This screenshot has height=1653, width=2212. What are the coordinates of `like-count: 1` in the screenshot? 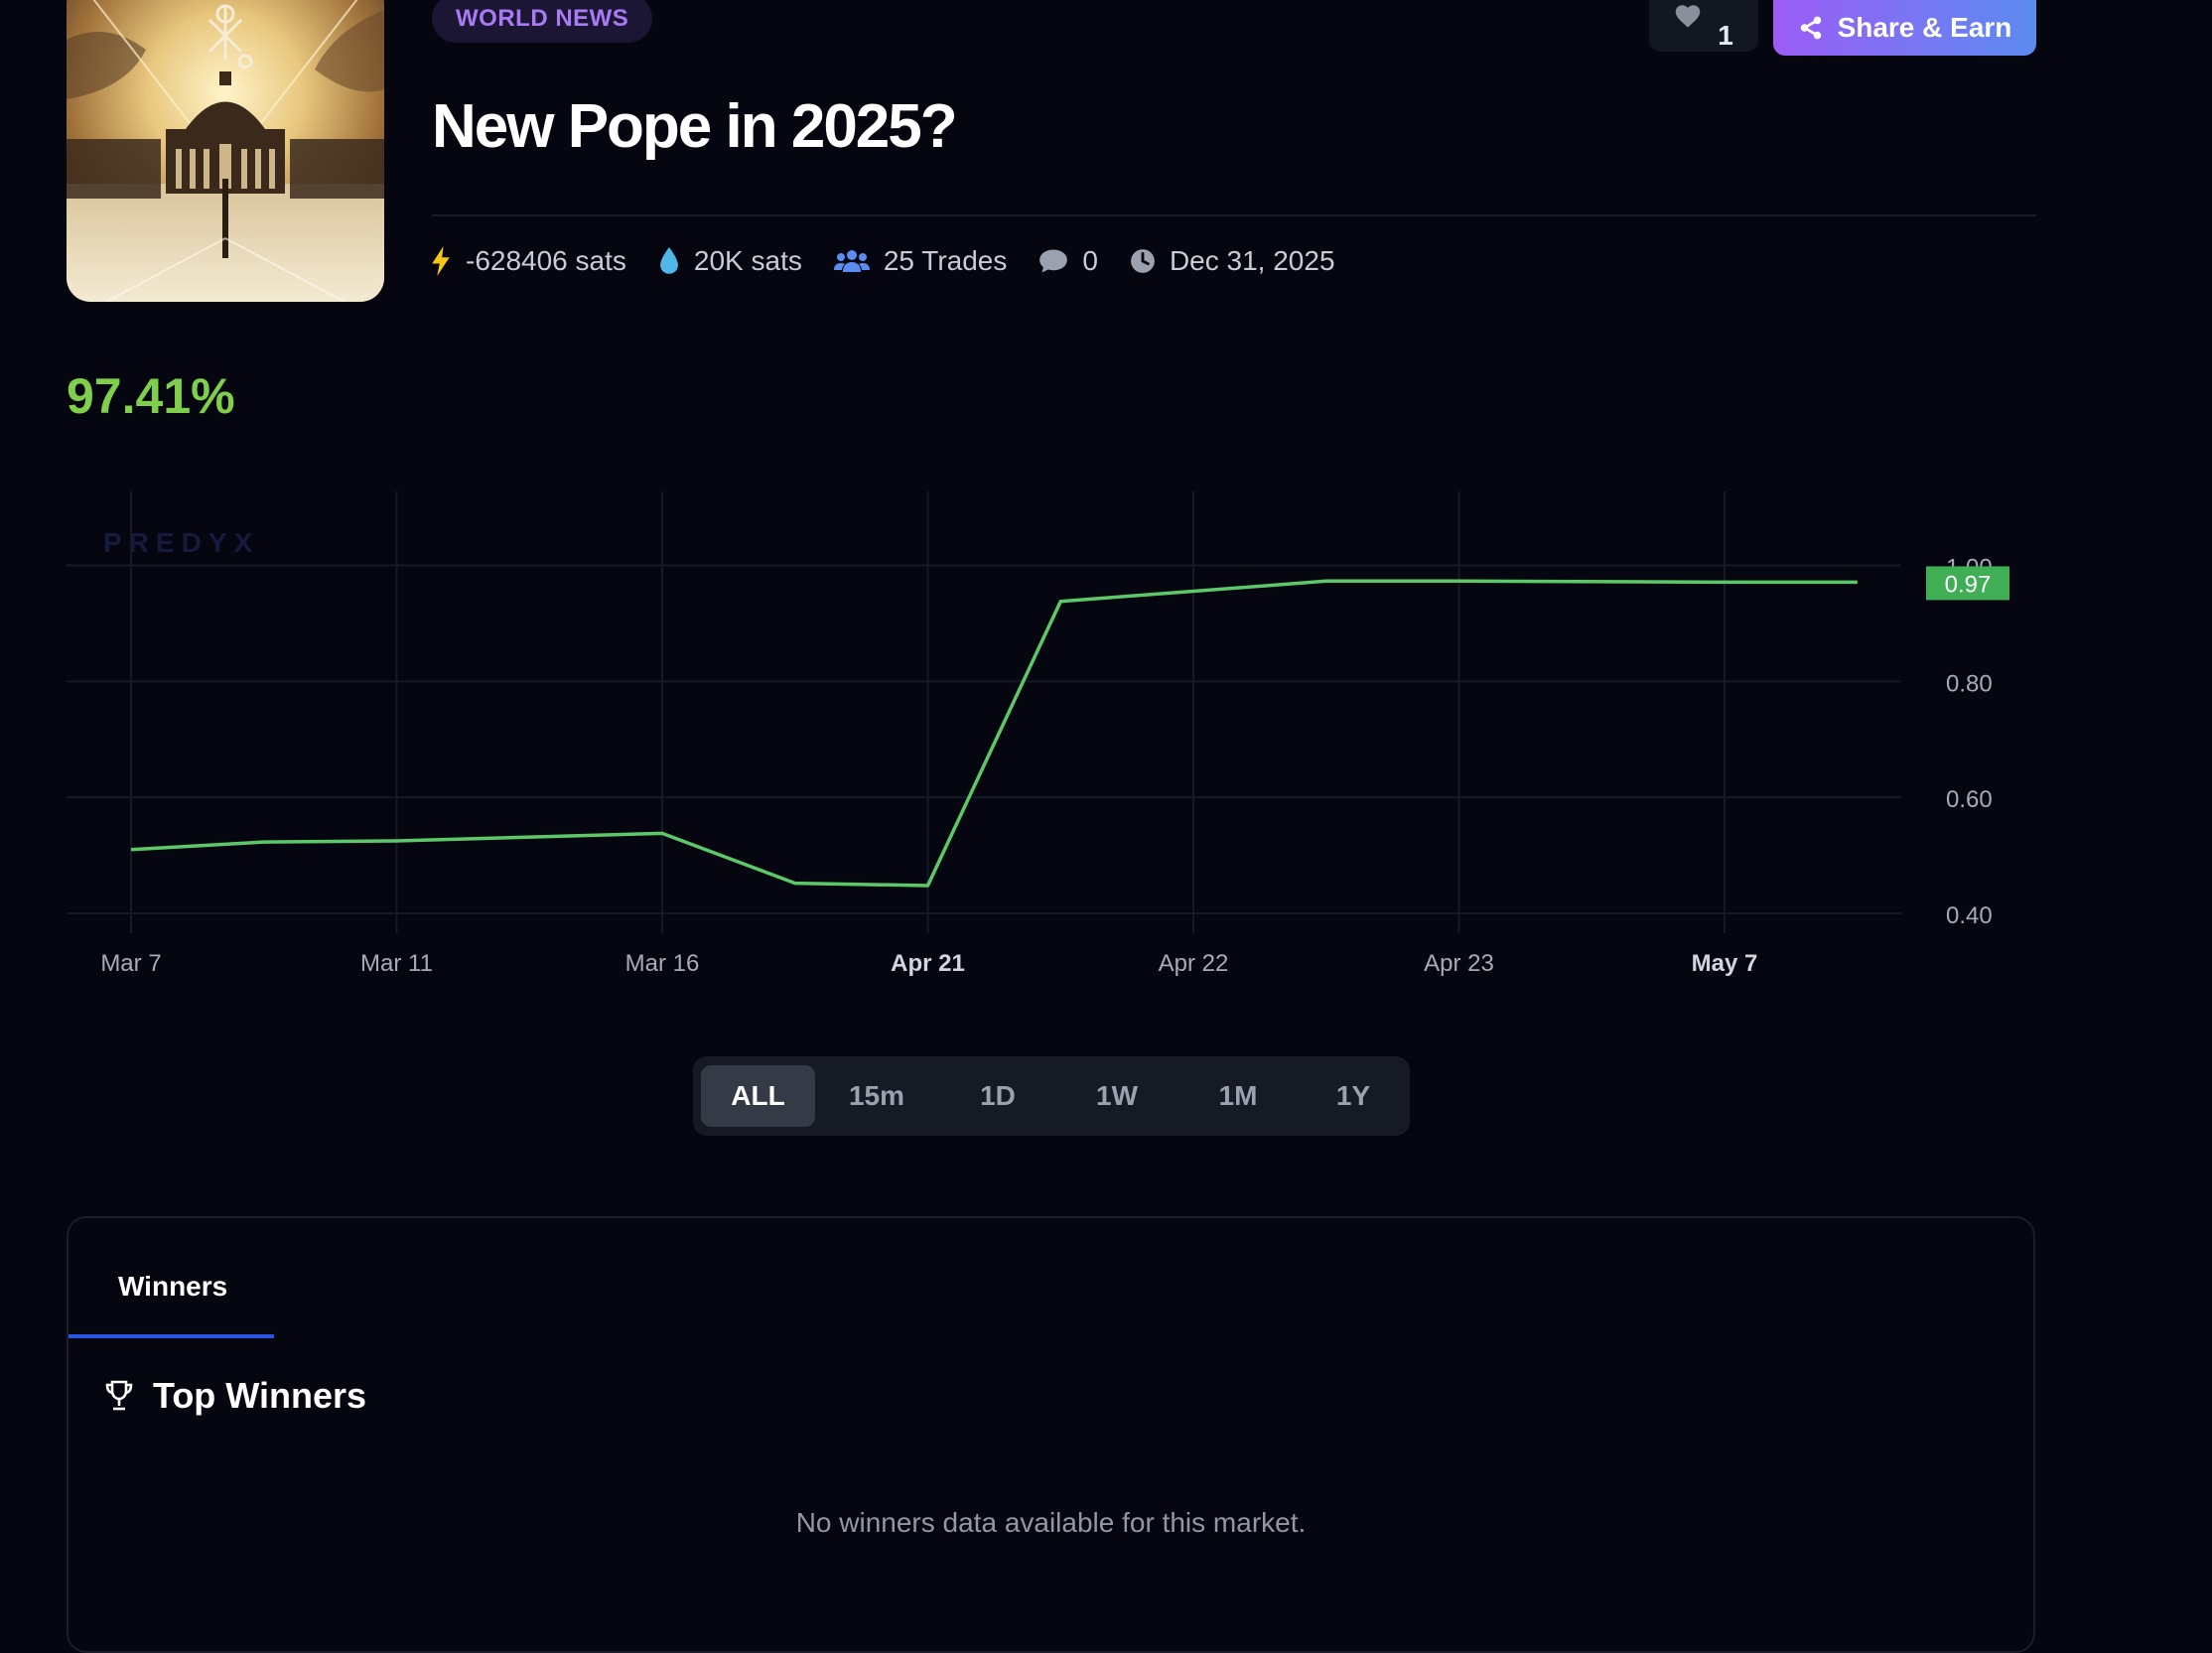 It's located at (1725, 35).